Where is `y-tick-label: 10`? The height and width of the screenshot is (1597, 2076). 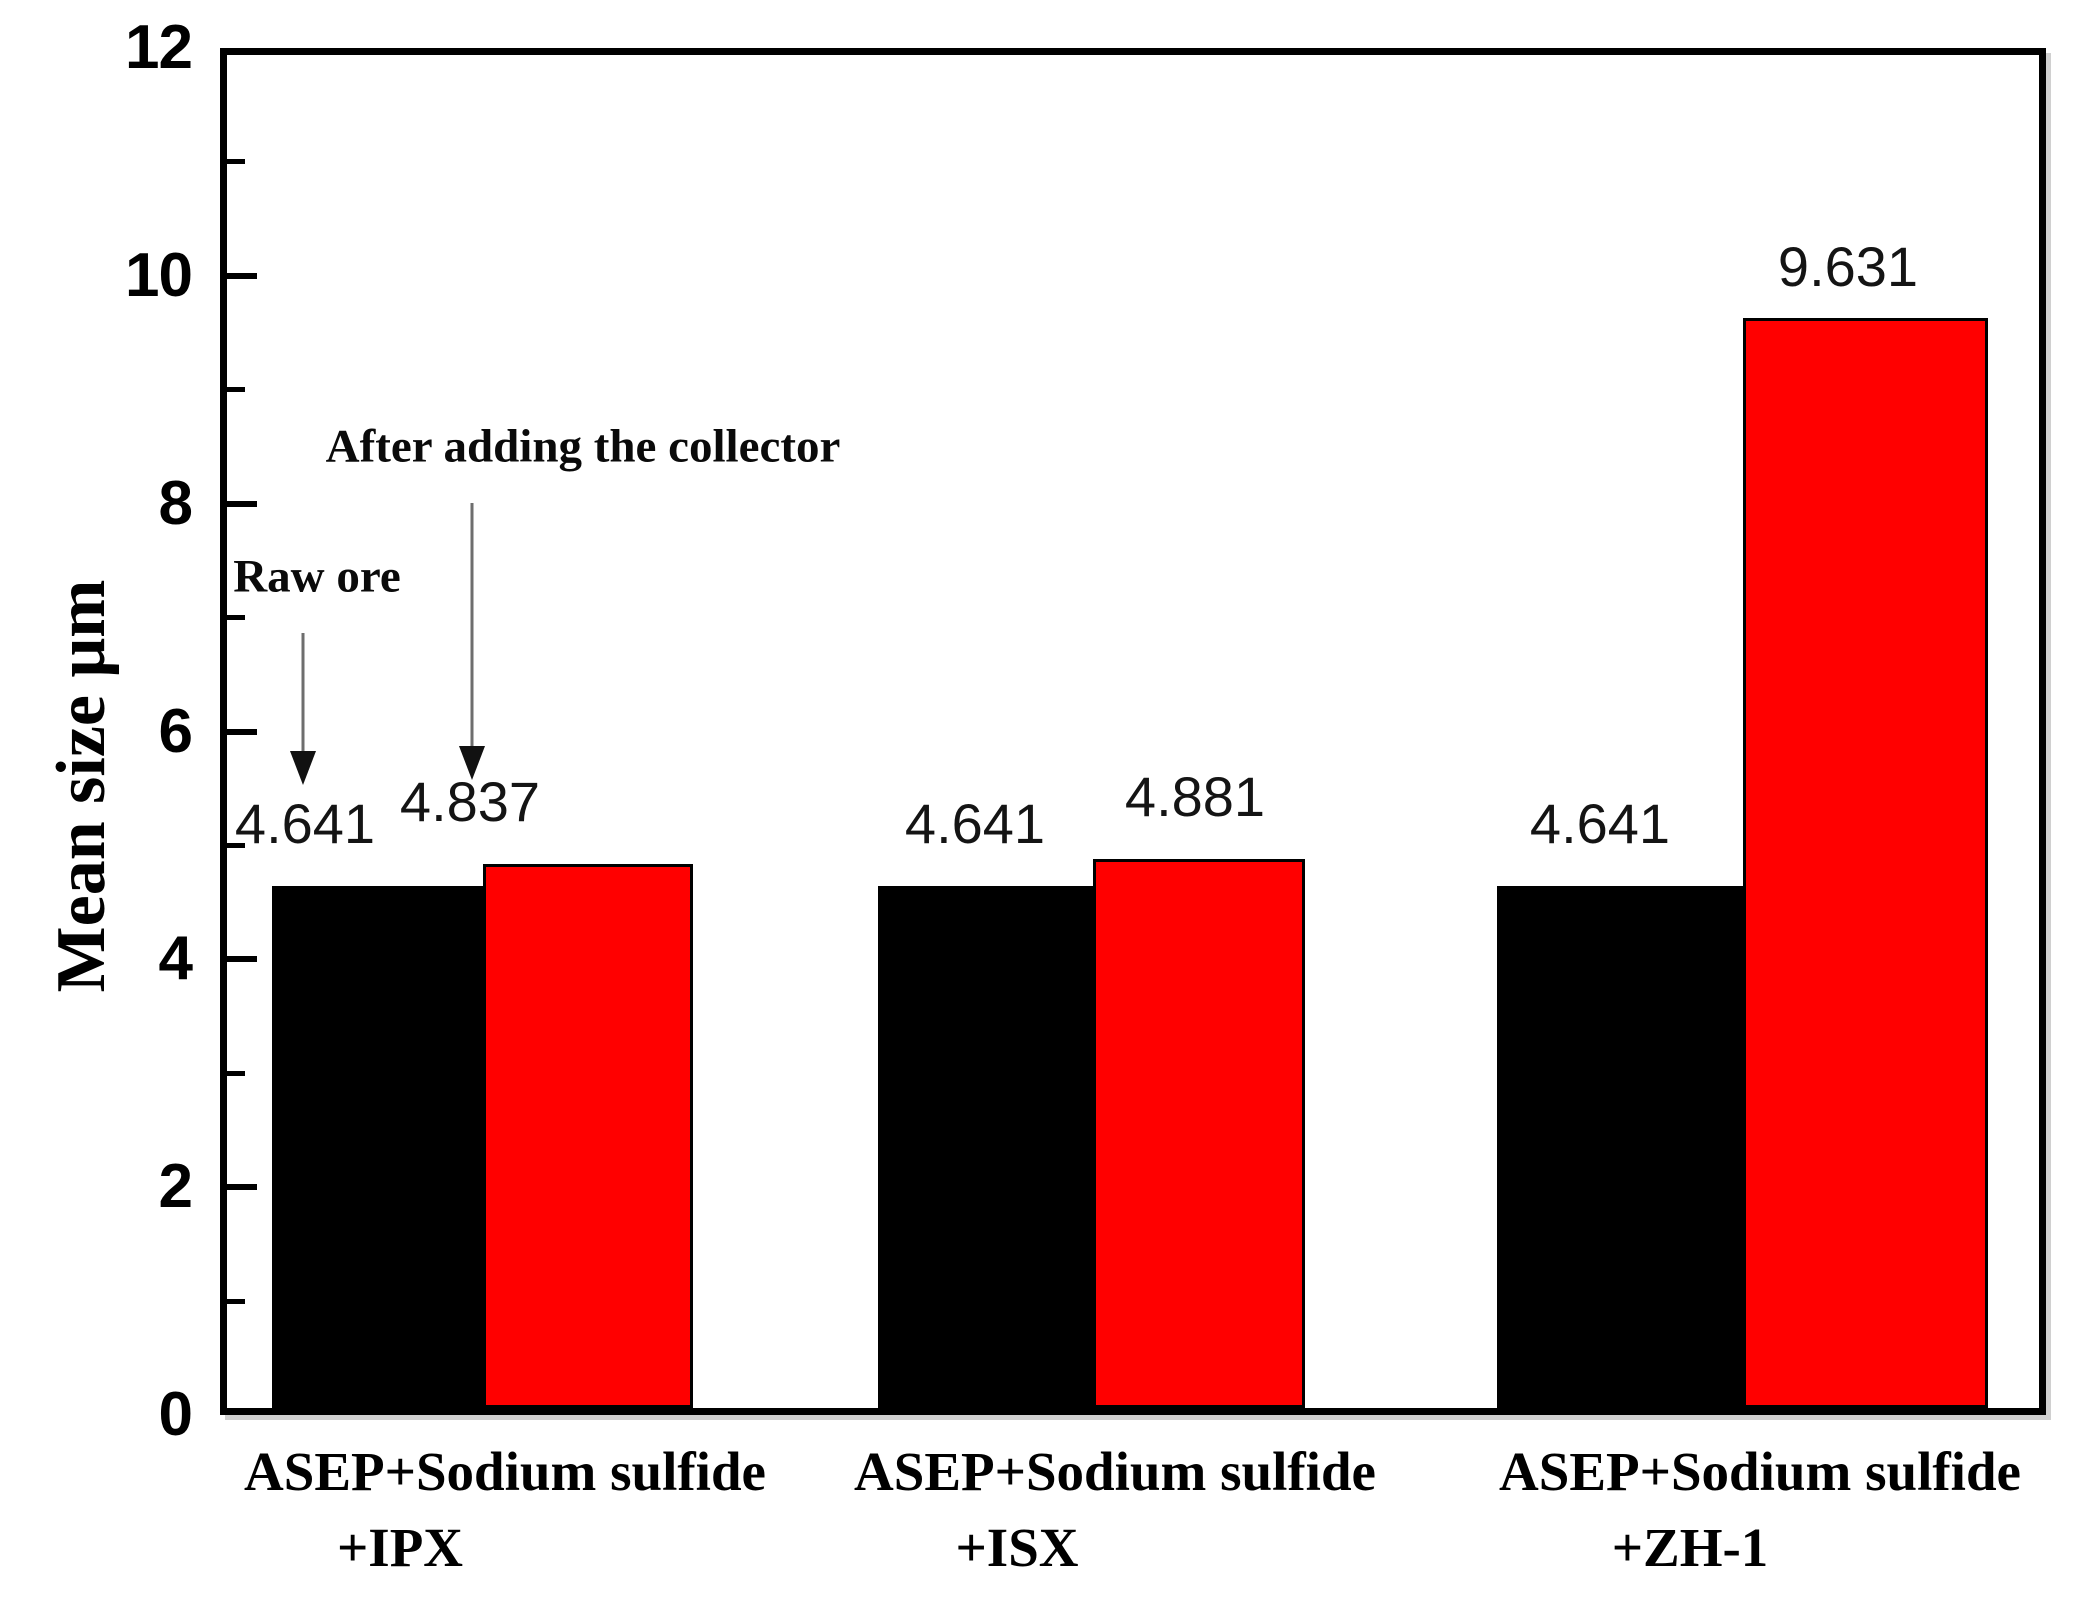 y-tick-label: 10 is located at coordinates (159, 275).